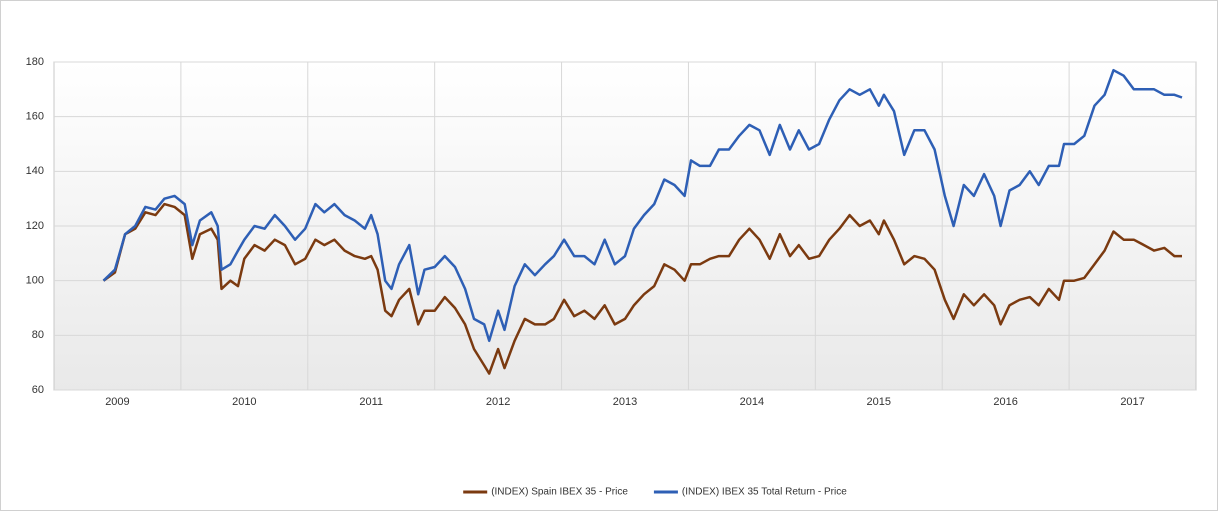 The height and width of the screenshot is (511, 1218). Describe the element at coordinates (38, 335) in the screenshot. I see `y-tick-label: 80` at that location.